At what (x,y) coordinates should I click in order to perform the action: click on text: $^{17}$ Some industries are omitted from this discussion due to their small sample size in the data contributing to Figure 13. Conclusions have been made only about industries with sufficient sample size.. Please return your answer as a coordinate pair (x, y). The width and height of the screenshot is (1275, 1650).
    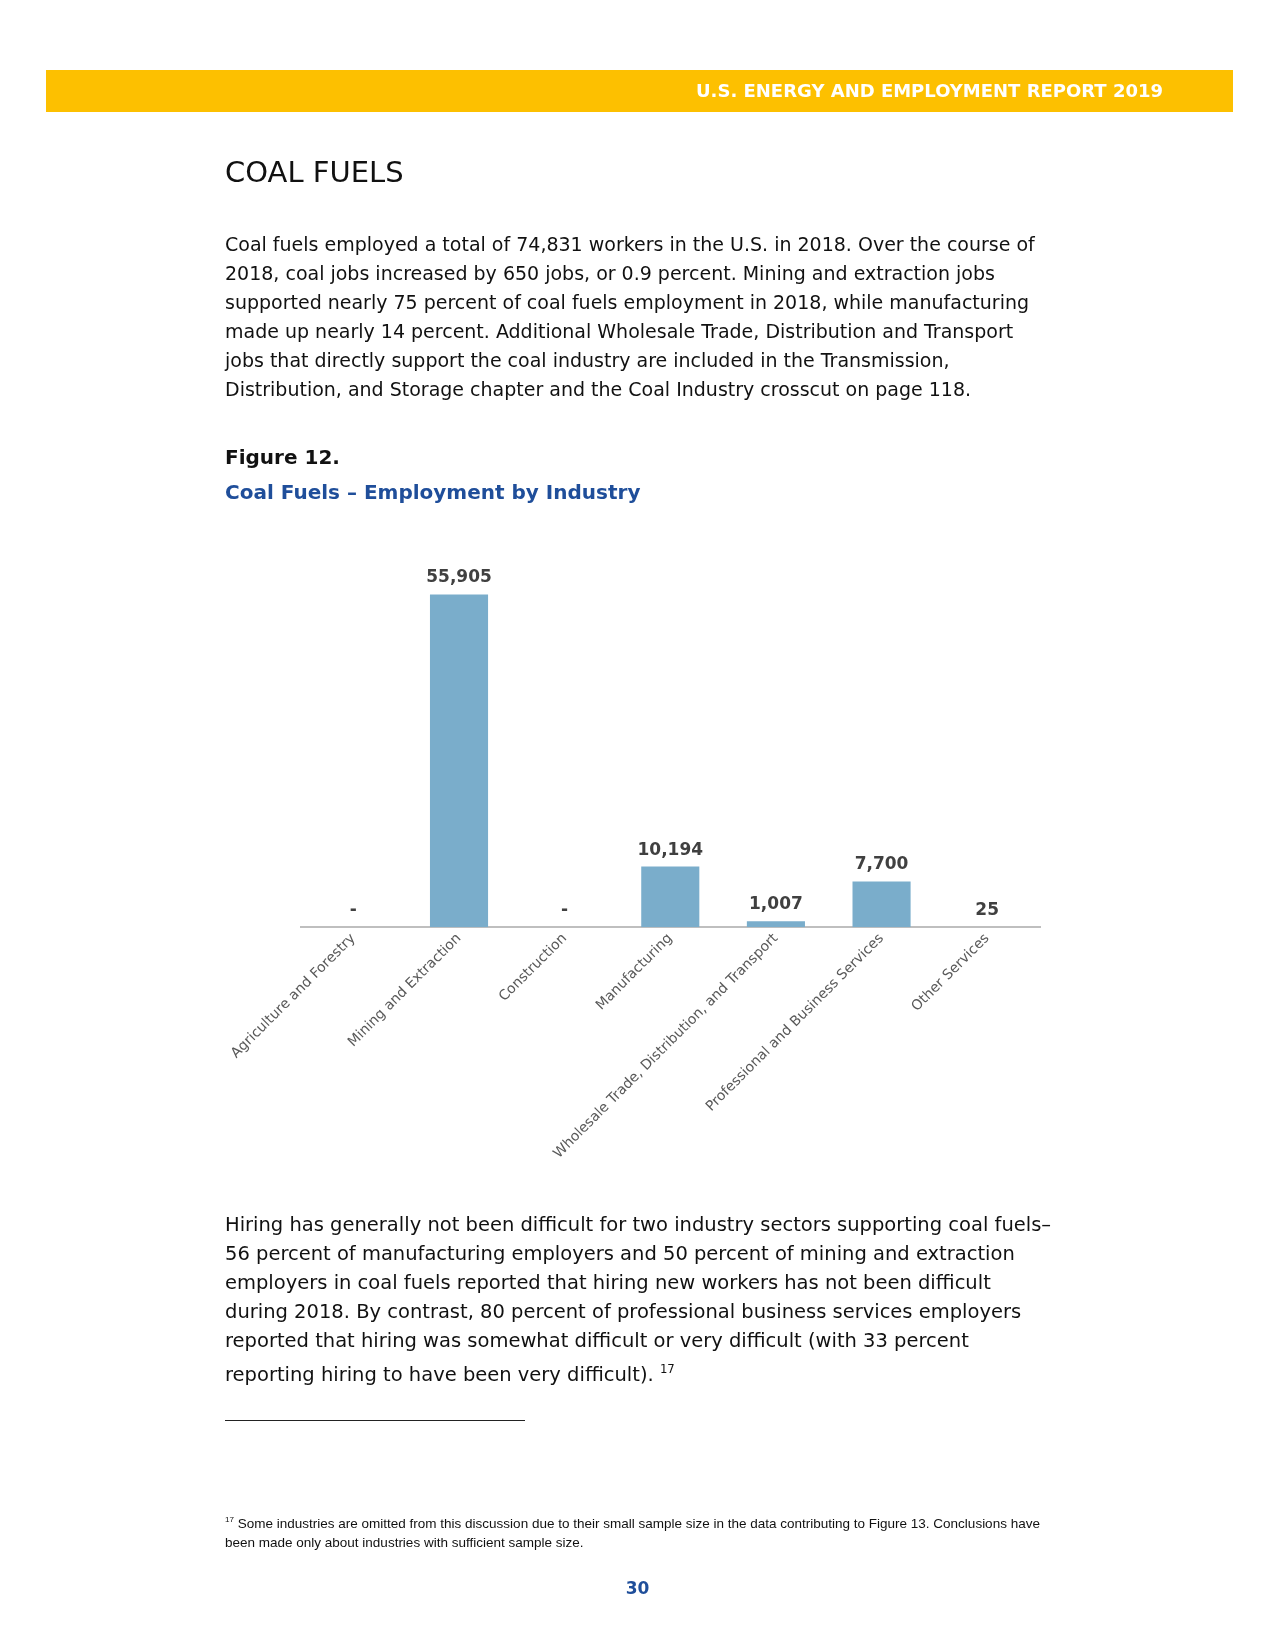
    Looking at the image, I should click on (633, 1533).